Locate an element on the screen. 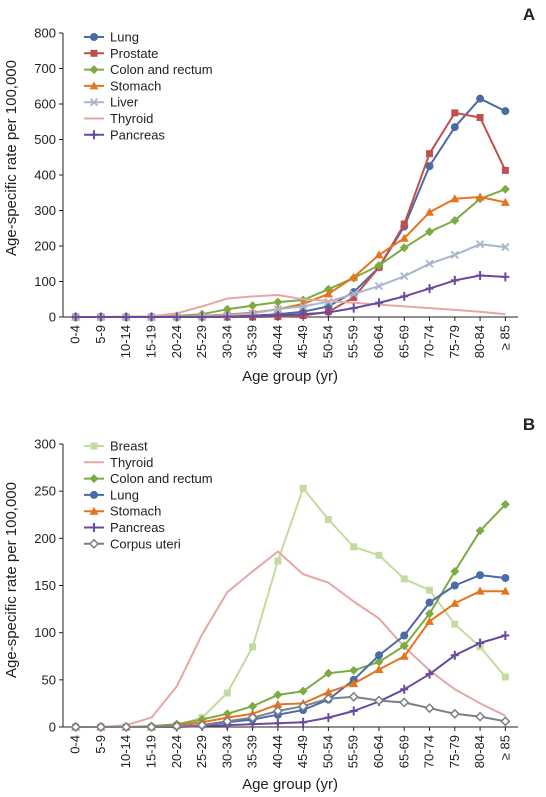  panel-b-series-corpus-uteri is located at coordinates (290, 712).